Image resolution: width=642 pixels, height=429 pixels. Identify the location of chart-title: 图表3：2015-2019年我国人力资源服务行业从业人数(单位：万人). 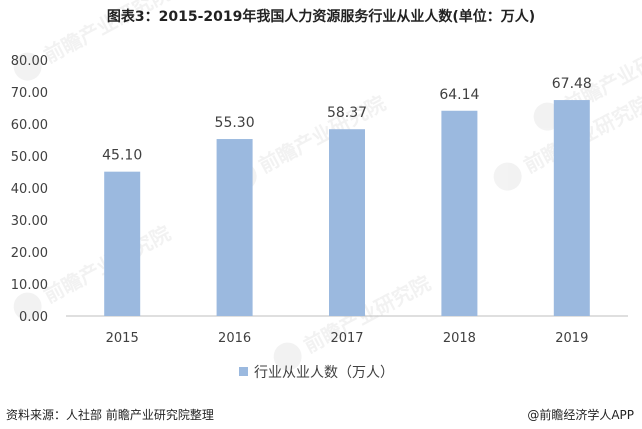
(321, 17).